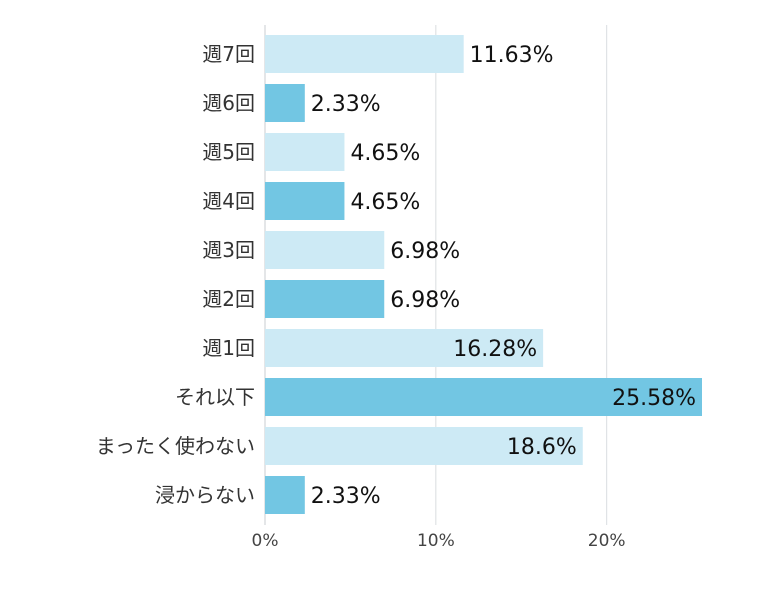 Image resolution: width=760 pixels, height=600 pixels. I want to click on category-label: 週4回, so click(228, 201).